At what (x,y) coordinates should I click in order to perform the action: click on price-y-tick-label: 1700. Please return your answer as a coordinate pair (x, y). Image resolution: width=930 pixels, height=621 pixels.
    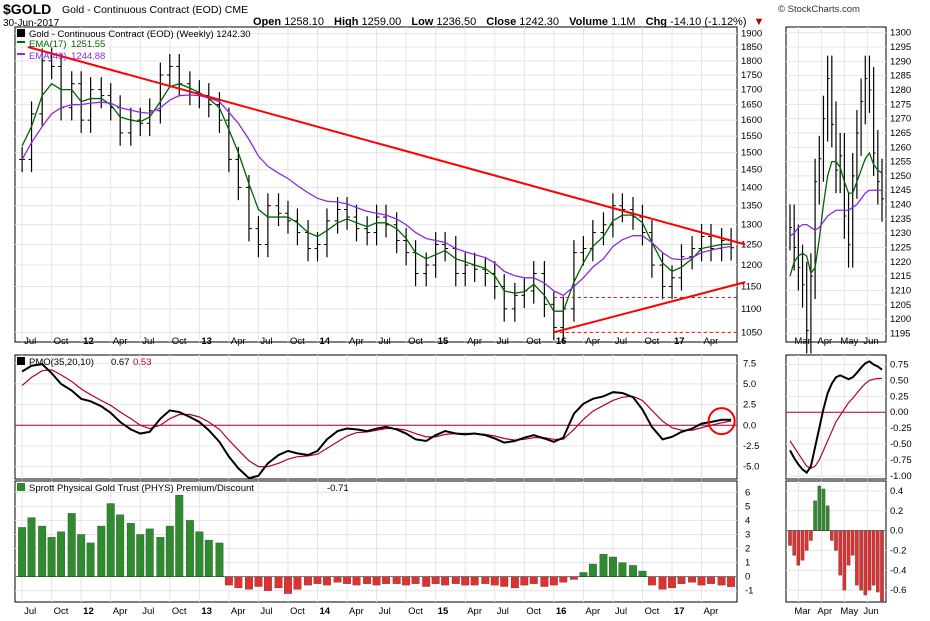
    Looking at the image, I should click on (751, 90).